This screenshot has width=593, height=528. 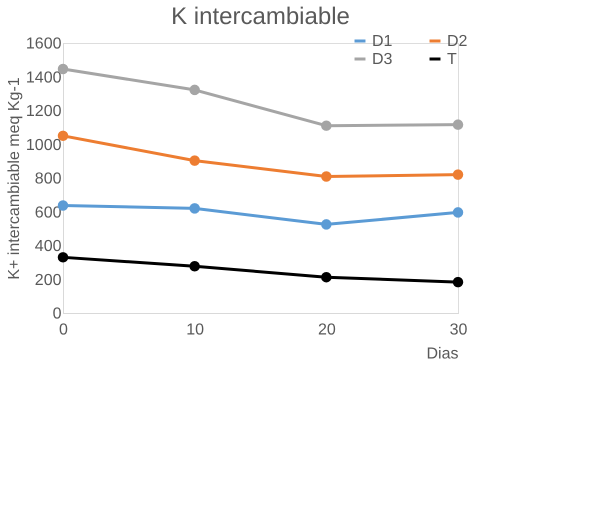 What do you see at coordinates (442, 354) in the screenshot?
I see `x-axis-title: Dias` at bounding box center [442, 354].